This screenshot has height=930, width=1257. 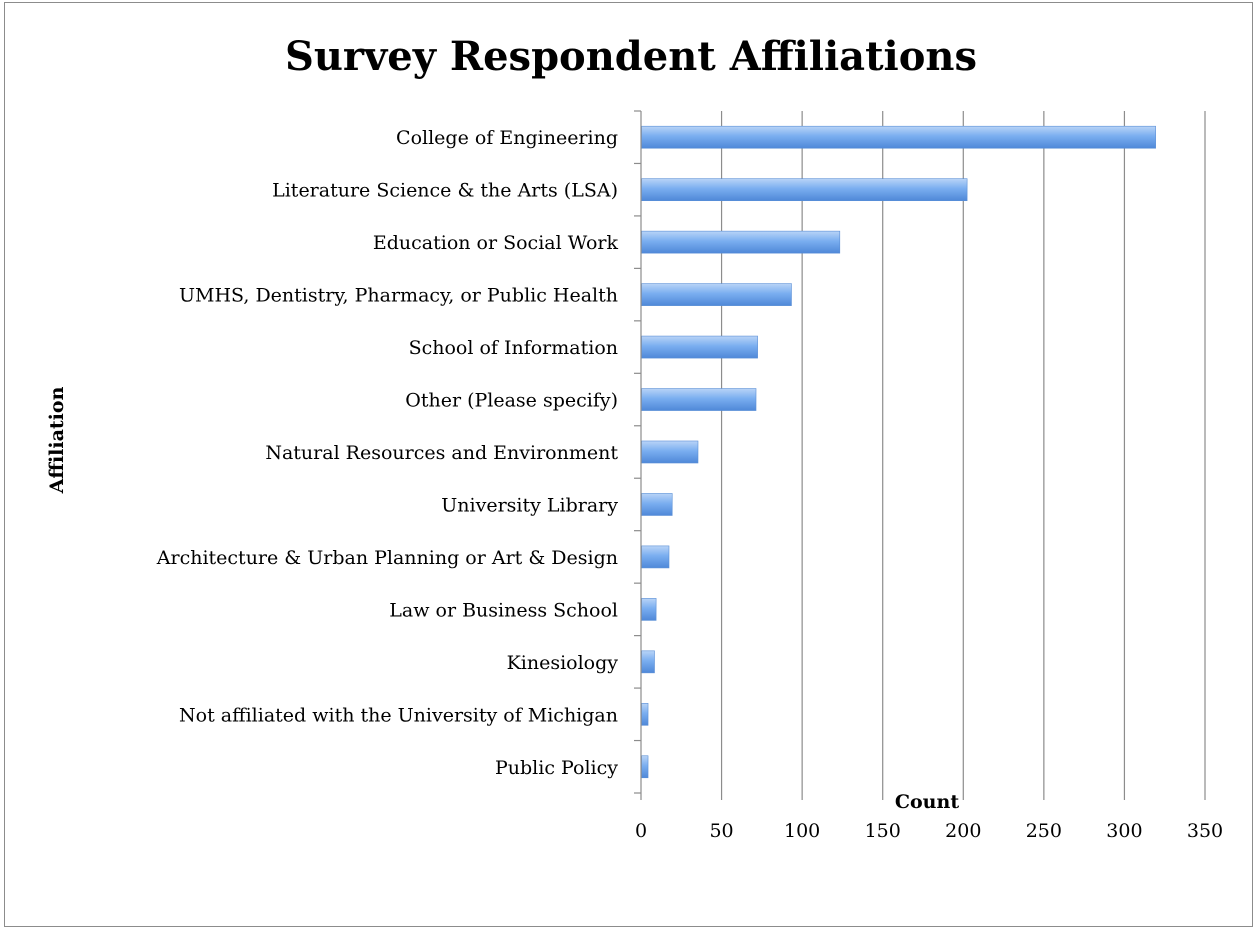 I want to click on tick-labels: 0 50 100 150 200 250 300 350, so click(x=929, y=831).